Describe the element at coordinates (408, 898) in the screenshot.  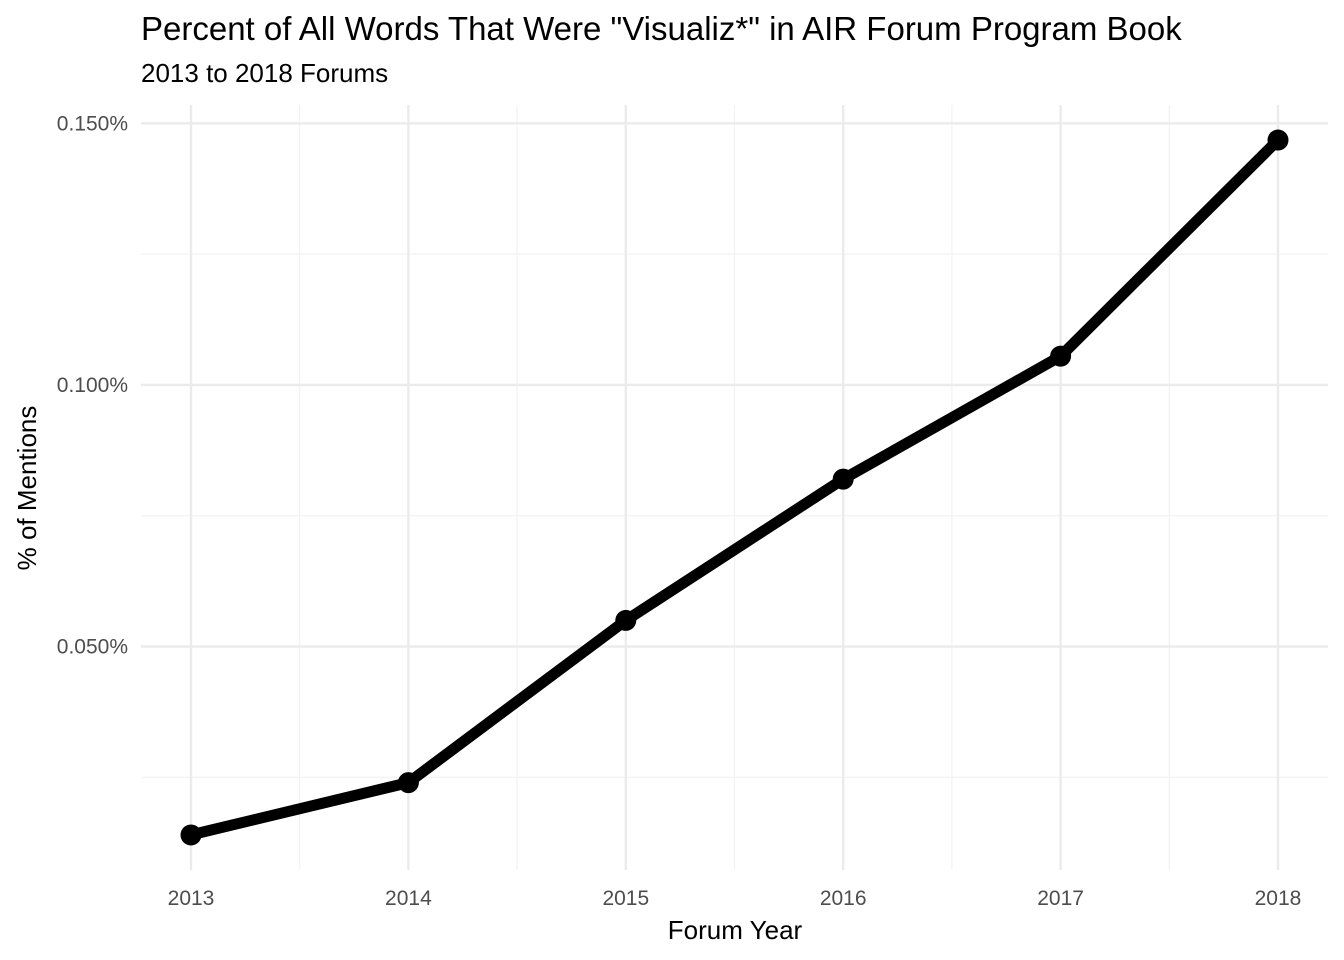
I see `x-tick-label: 2014` at that location.